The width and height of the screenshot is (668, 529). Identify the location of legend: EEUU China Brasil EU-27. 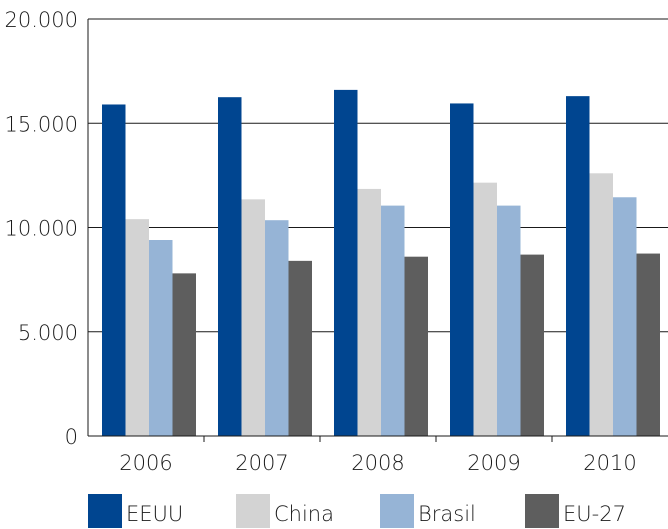
(357, 511).